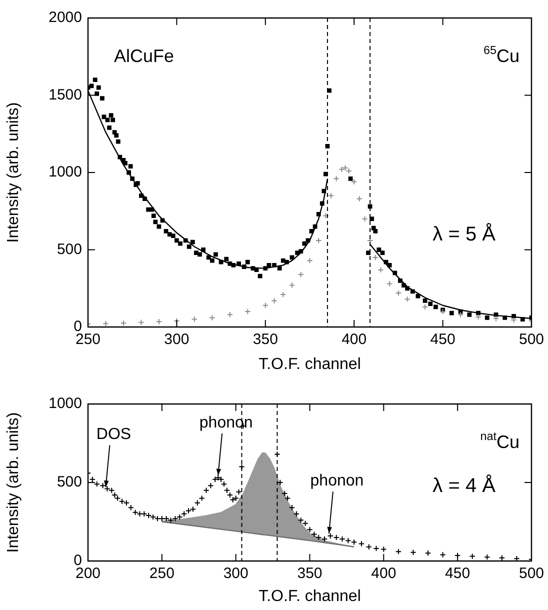 The width and height of the screenshot is (548, 610). What do you see at coordinates (88, 573) in the screenshot?
I see `x-tick-label: 200` at bounding box center [88, 573].